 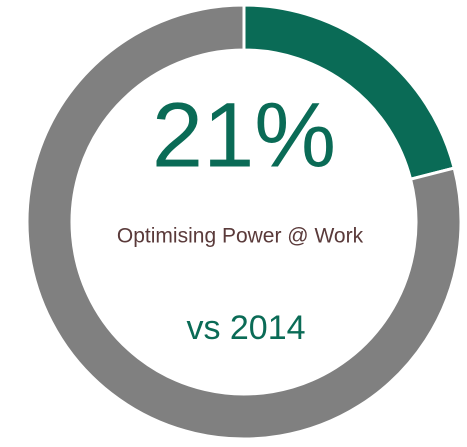 What do you see at coordinates (245, 328) in the screenshot?
I see `footnote: vs 2014` at bounding box center [245, 328].